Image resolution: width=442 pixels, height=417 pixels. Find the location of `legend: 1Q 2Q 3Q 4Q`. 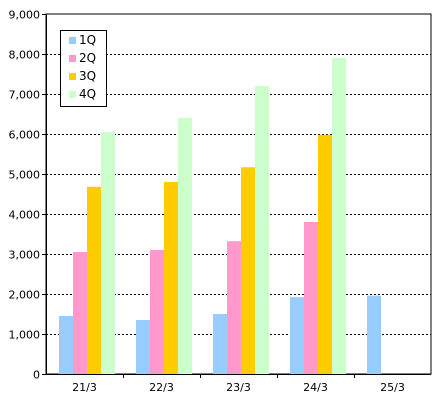

legend: 1Q 2Q 3Q 4Q is located at coordinates (83, 68).